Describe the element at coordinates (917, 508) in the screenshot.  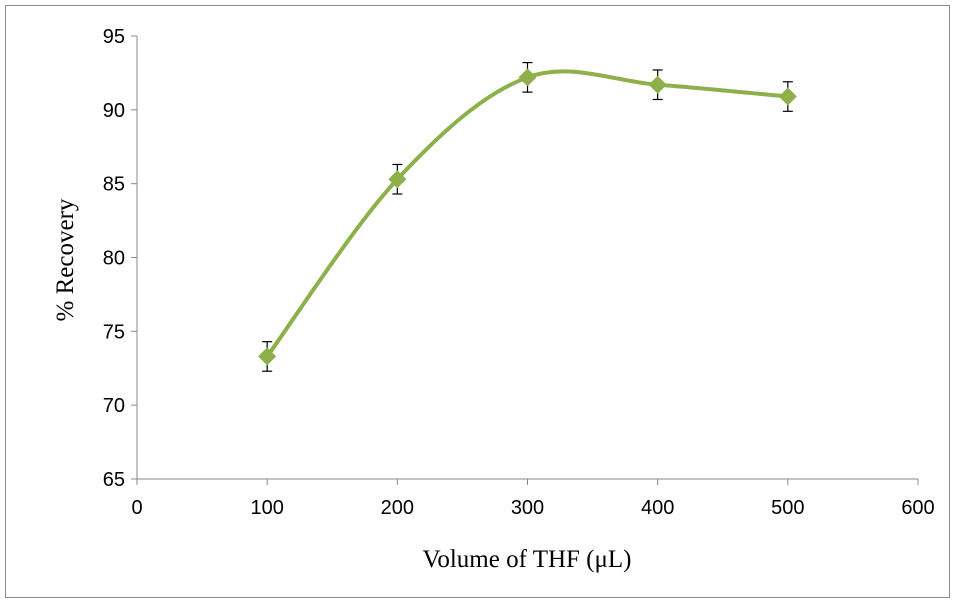
I see `x-tick-label: 600` at that location.